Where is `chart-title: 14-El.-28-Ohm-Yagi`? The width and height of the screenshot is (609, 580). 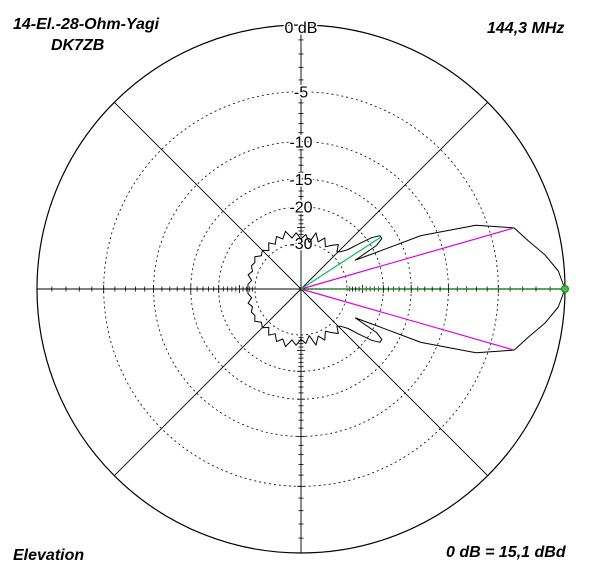
chart-title: 14-El.-28-Ohm-Yagi is located at coordinates (86, 24).